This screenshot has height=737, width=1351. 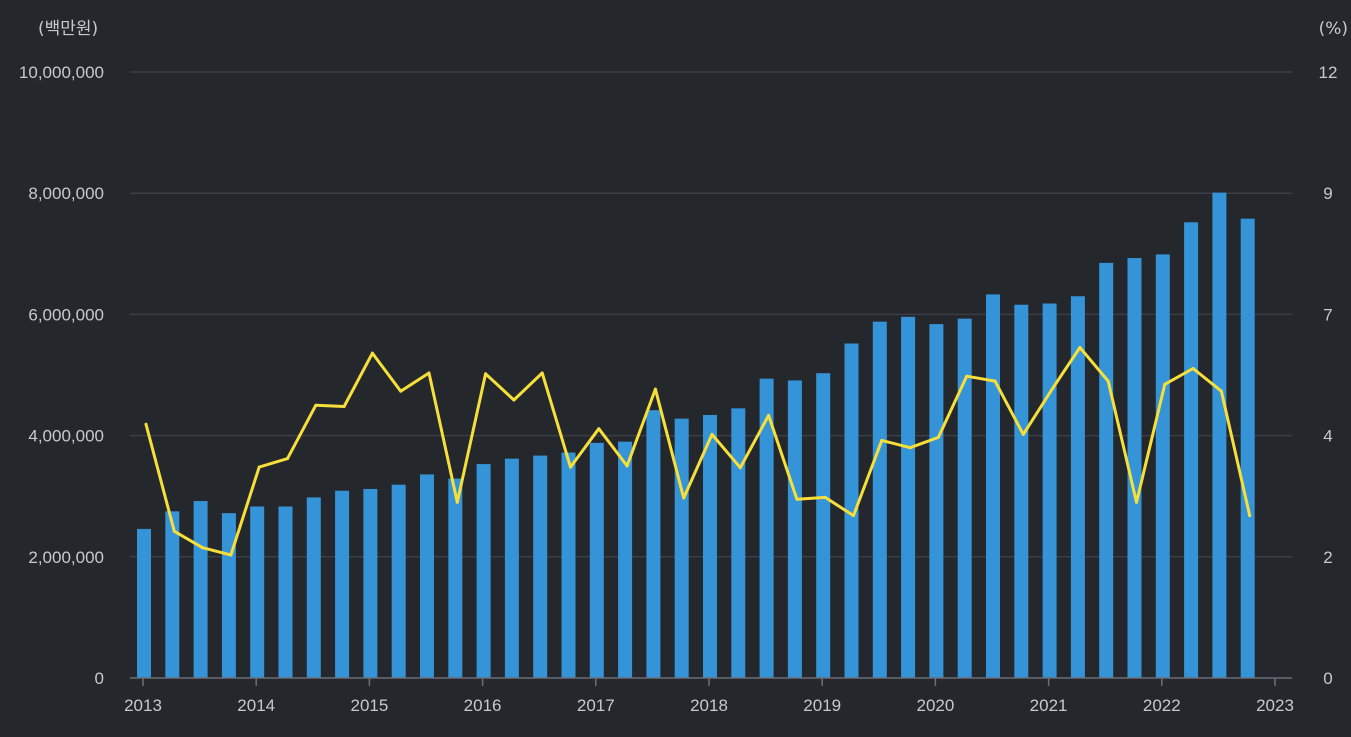 I want to click on y-left-tick-label: 4,000,000, so click(x=66, y=436).